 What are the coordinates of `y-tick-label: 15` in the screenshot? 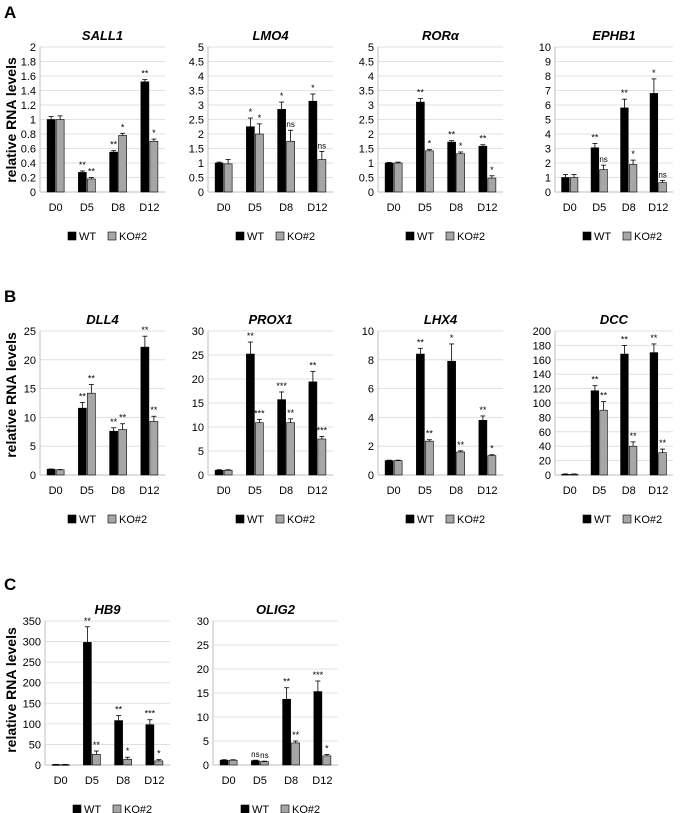 It's located at (203, 694).